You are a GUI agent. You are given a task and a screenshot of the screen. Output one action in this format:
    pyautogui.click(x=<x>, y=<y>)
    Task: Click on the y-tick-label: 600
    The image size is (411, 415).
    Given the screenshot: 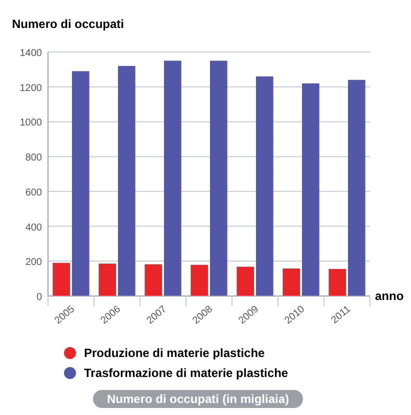 What is the action you would take?
    pyautogui.click(x=33, y=192)
    